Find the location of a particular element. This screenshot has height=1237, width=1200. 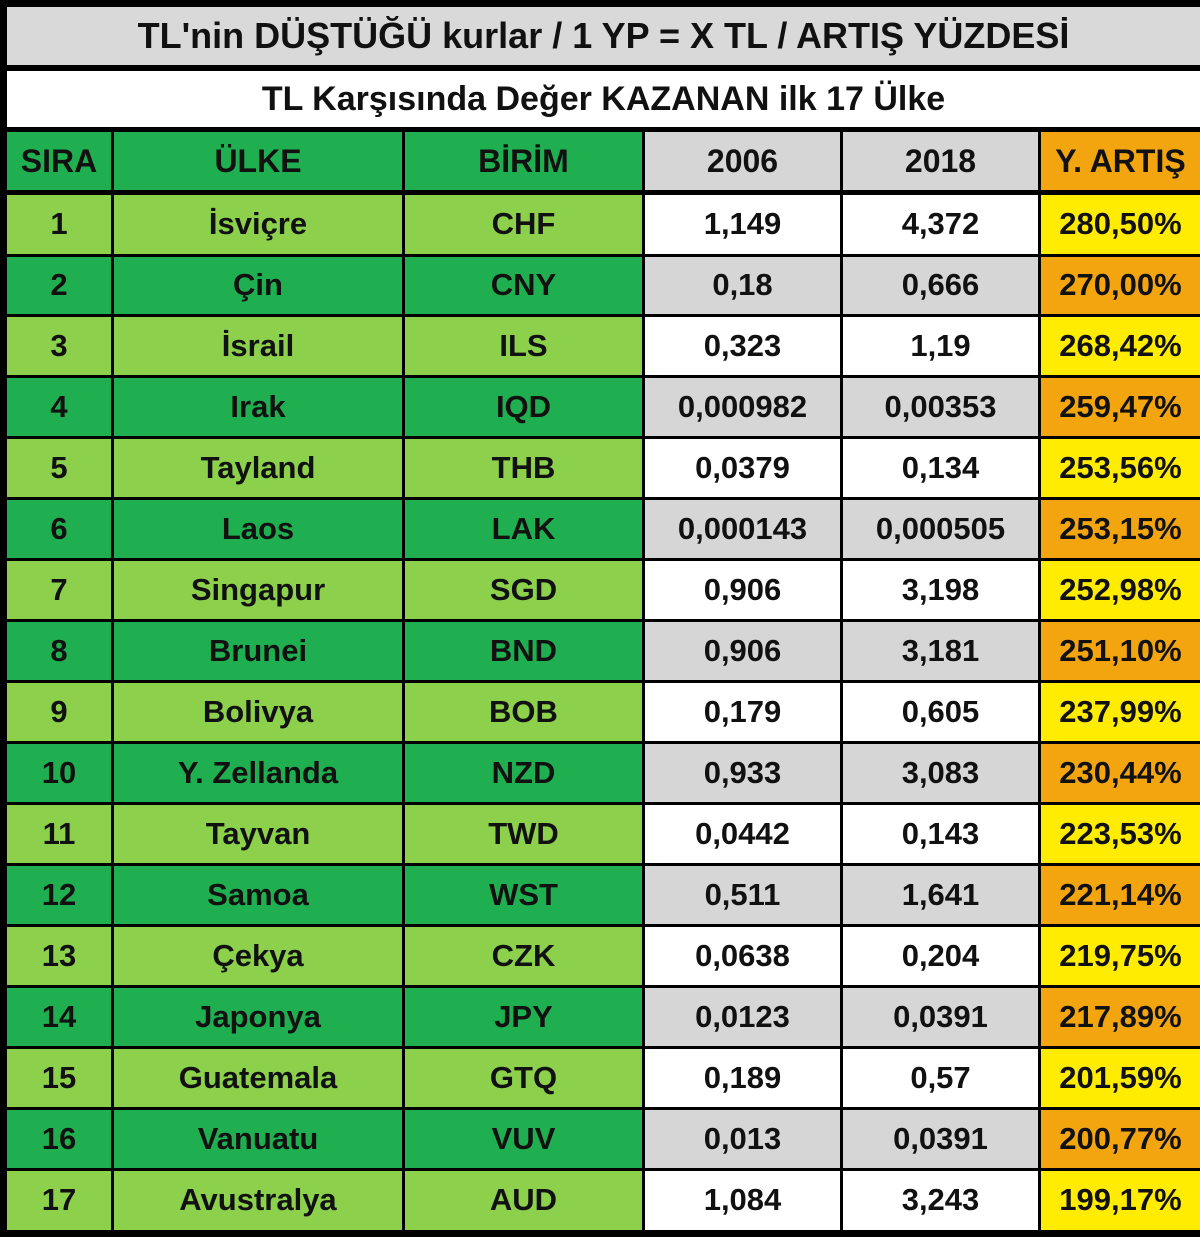

cell-increase: 259,47% is located at coordinates (1119, 407).